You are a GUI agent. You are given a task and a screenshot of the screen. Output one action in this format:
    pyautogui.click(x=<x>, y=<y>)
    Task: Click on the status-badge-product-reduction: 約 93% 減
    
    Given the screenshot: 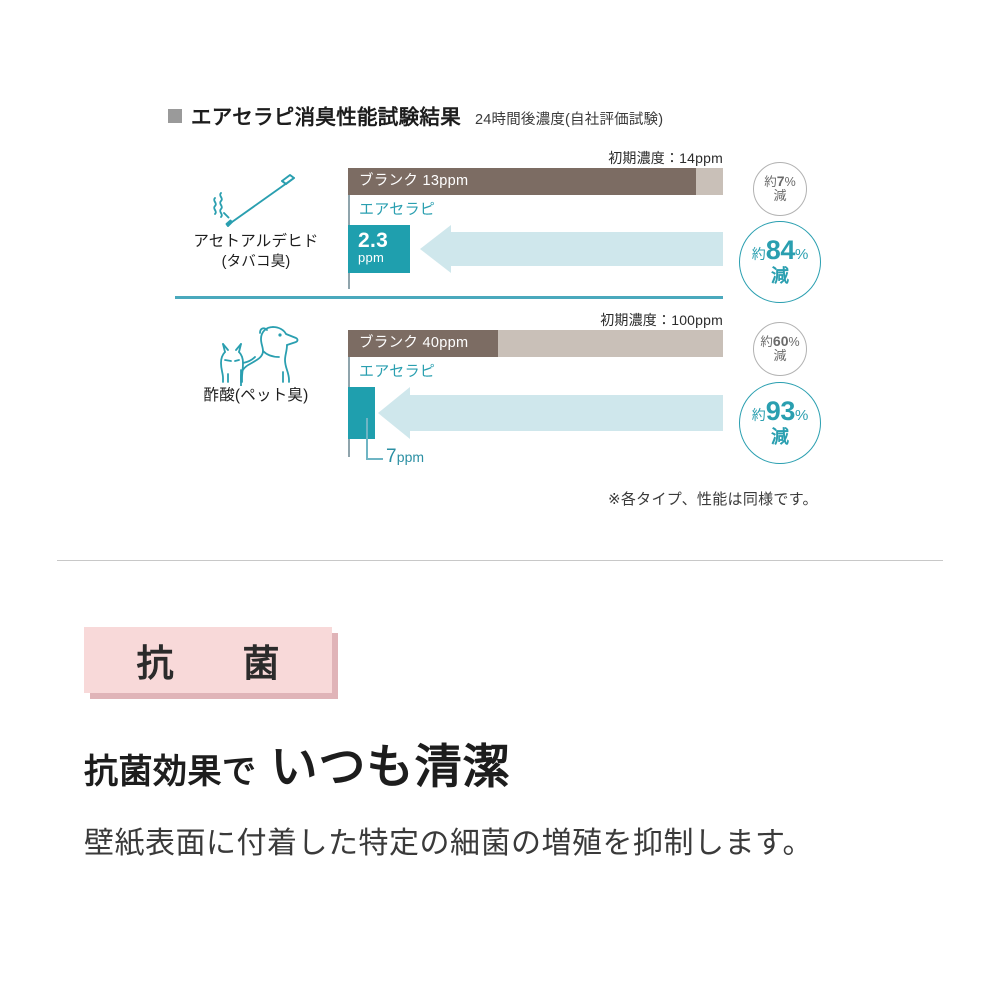 What is the action you would take?
    pyautogui.click(x=780, y=423)
    